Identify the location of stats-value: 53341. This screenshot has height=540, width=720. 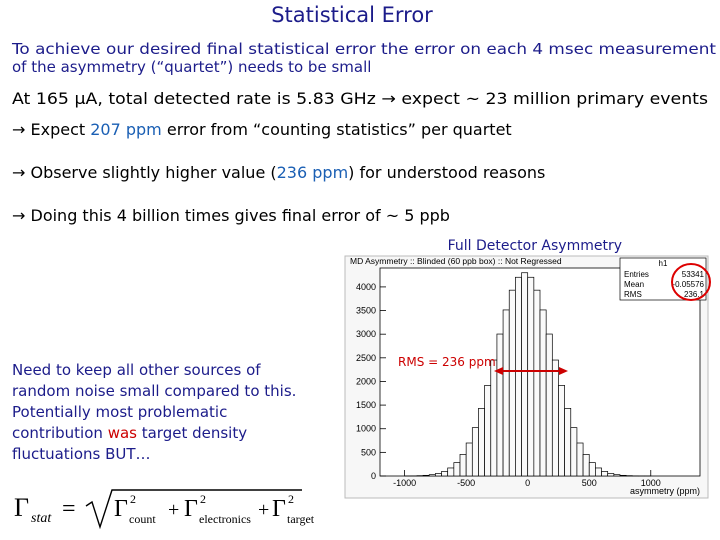
(693, 274).